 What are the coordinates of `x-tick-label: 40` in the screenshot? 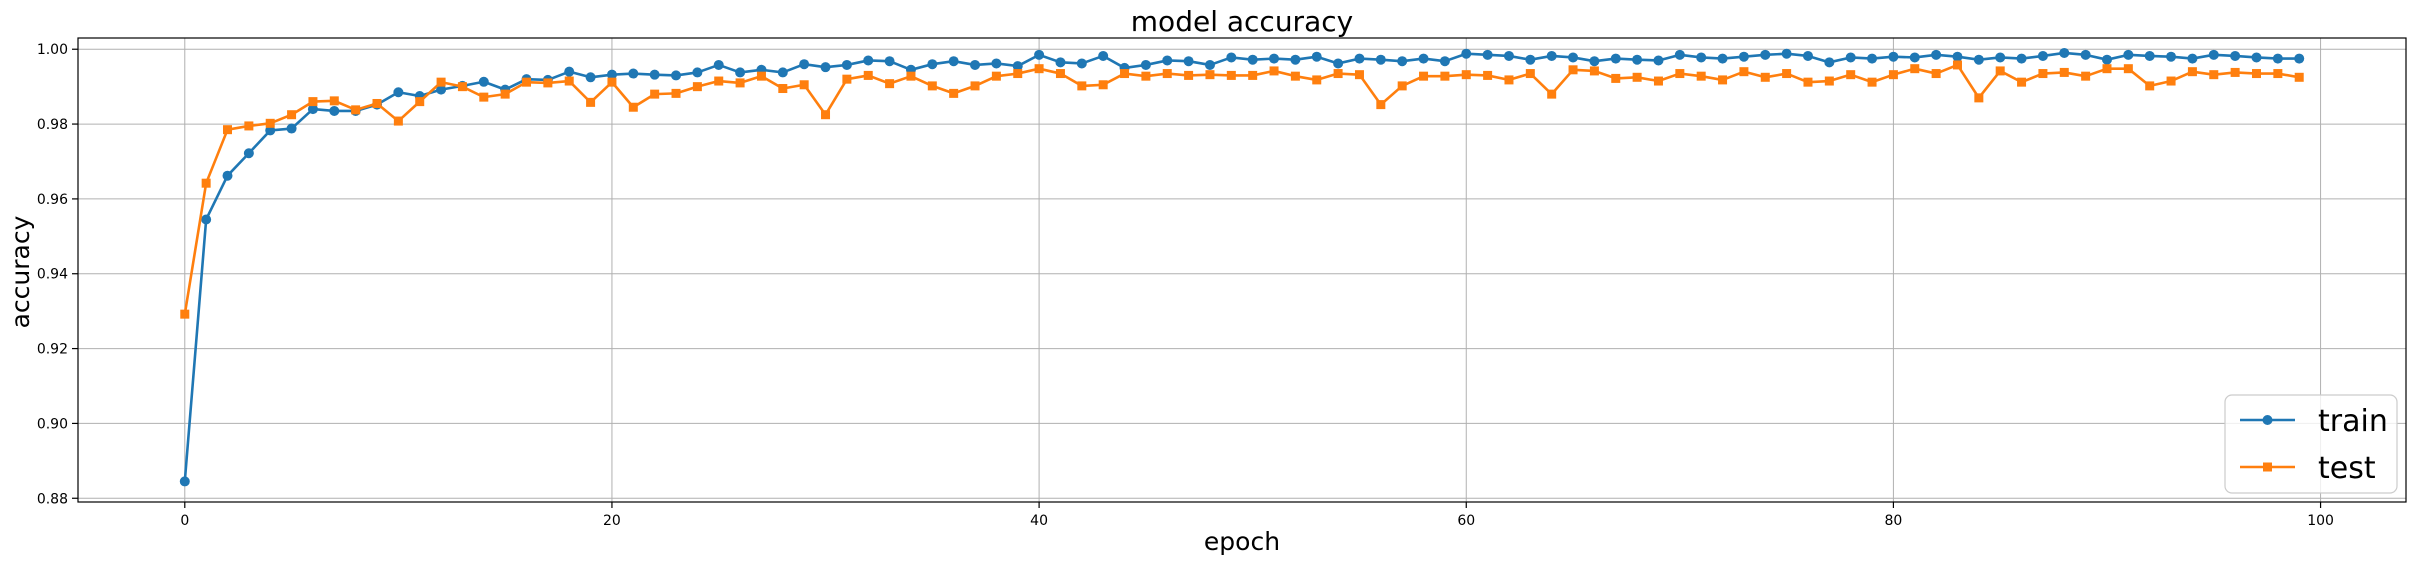 It's located at (1039, 521).